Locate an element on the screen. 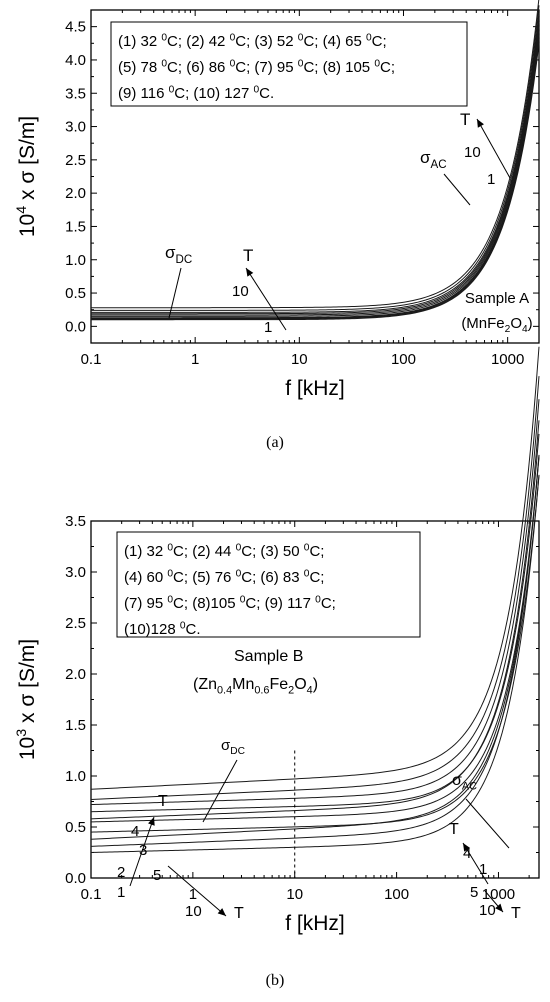 The height and width of the screenshot is (1002, 550). temperature-label-high: T is located at coordinates (465, 119).